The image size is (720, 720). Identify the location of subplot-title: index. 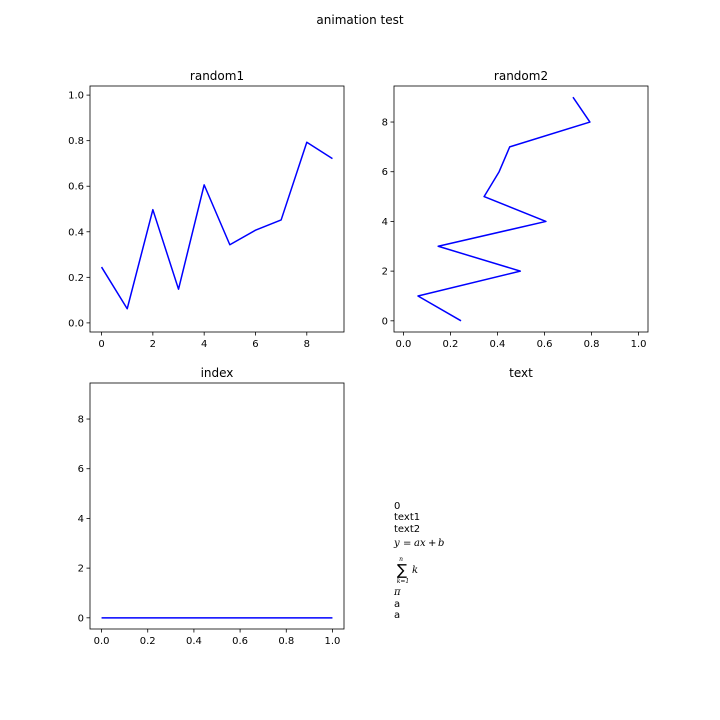
(217, 373).